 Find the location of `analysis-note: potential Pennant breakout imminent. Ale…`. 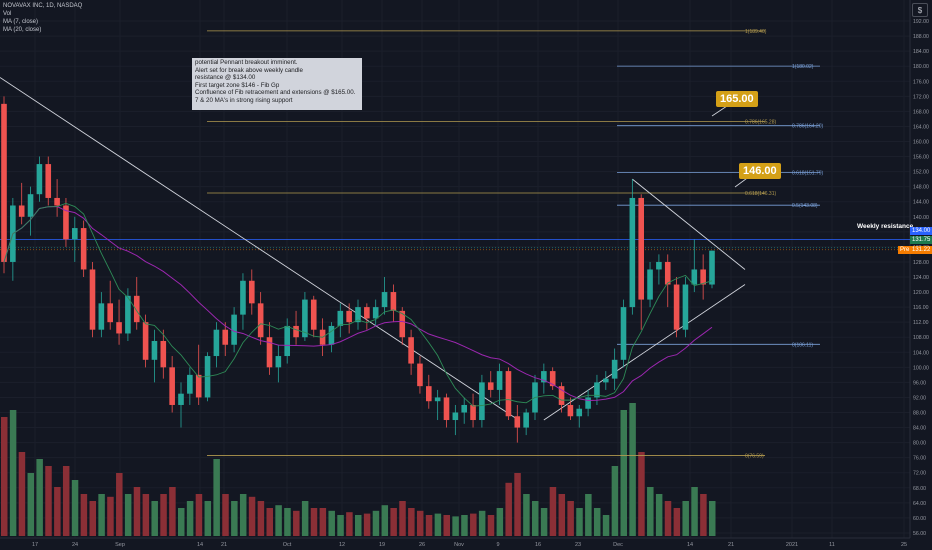

analysis-note: potential Pennant breakout imminent. Ale… is located at coordinates (277, 84).